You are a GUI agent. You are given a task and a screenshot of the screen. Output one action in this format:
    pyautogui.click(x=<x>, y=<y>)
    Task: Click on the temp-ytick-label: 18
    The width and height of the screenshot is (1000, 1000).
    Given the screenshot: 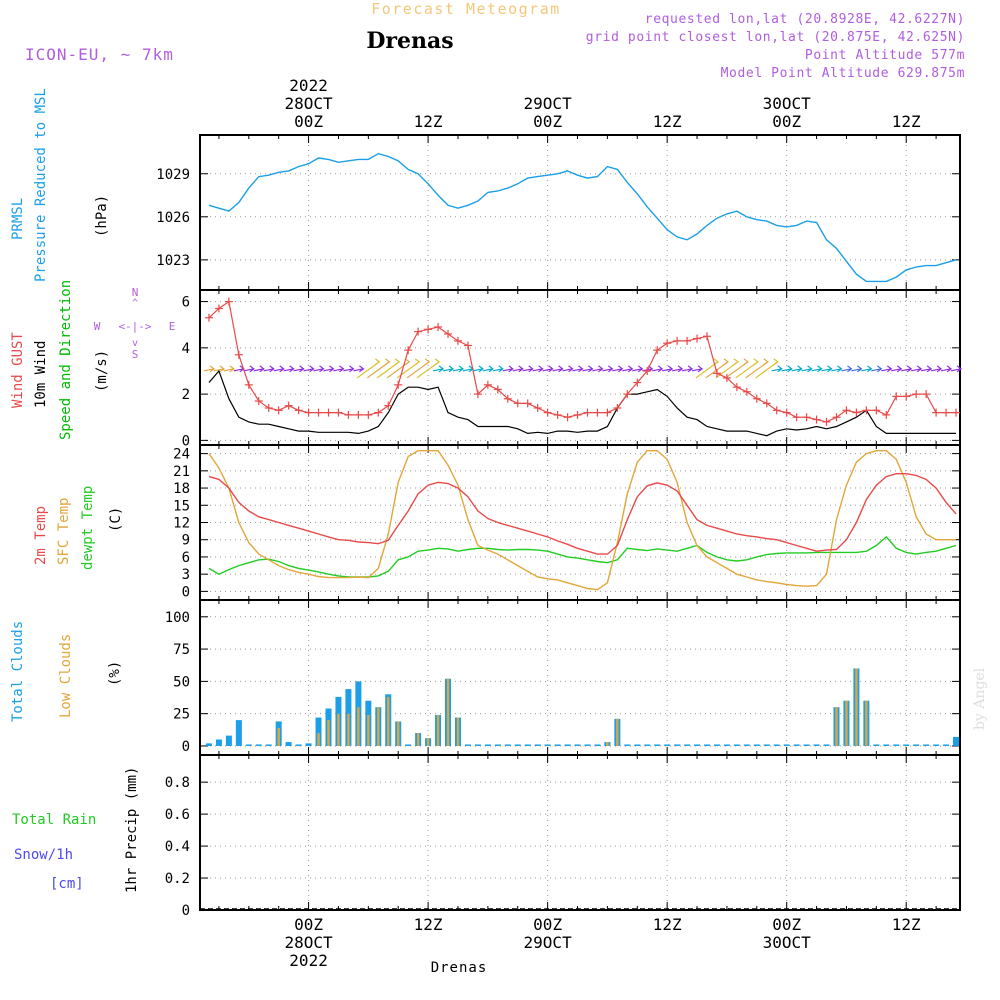 What is the action you would take?
    pyautogui.click(x=181, y=489)
    